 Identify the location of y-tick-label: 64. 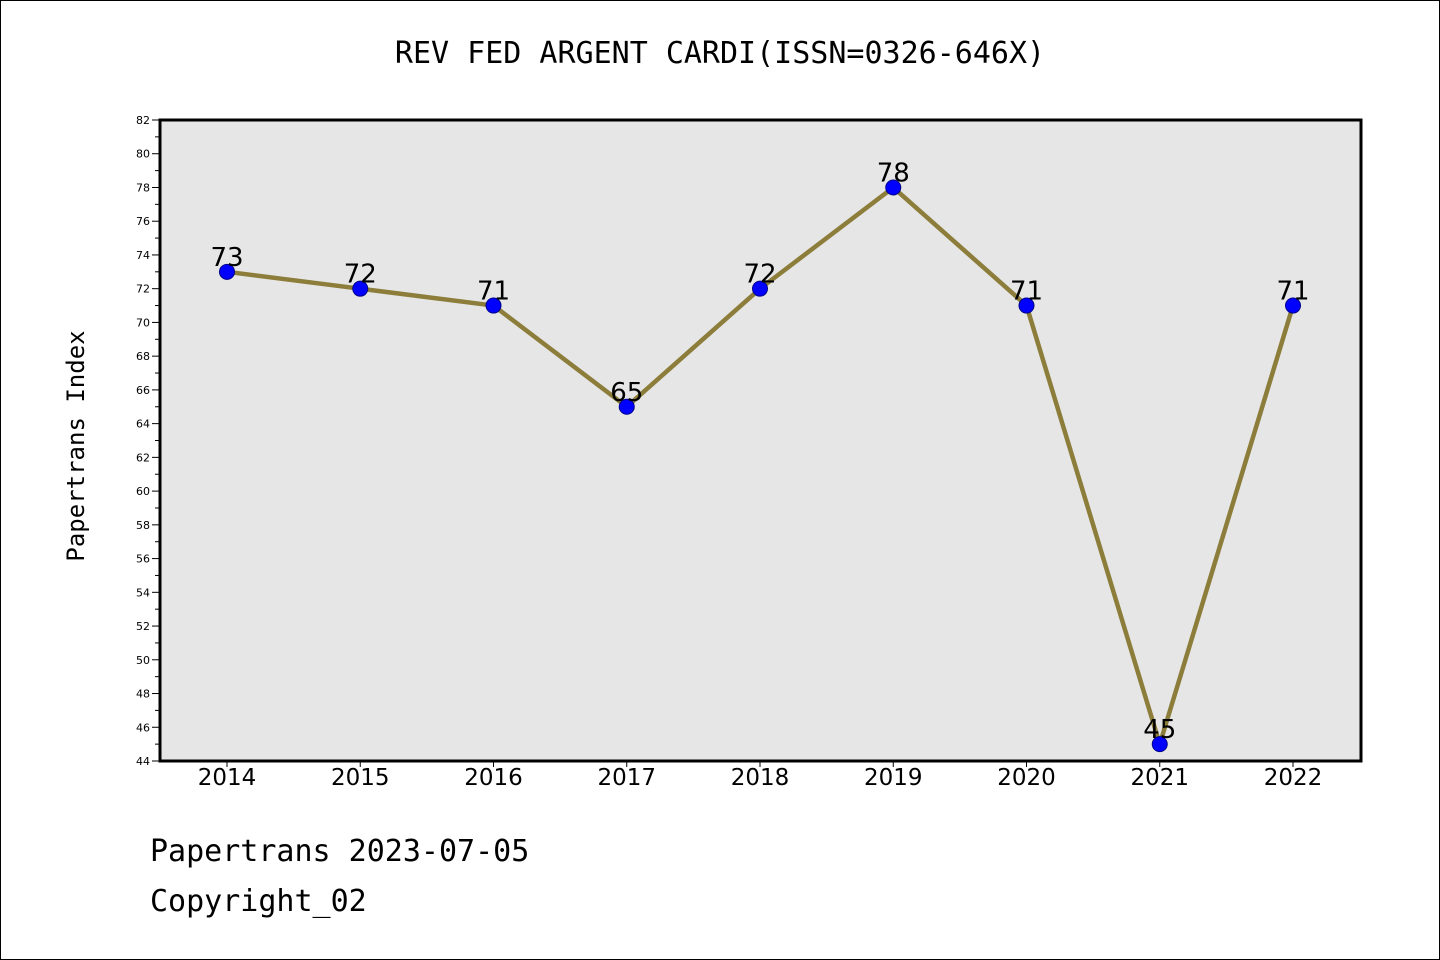
(143, 424).